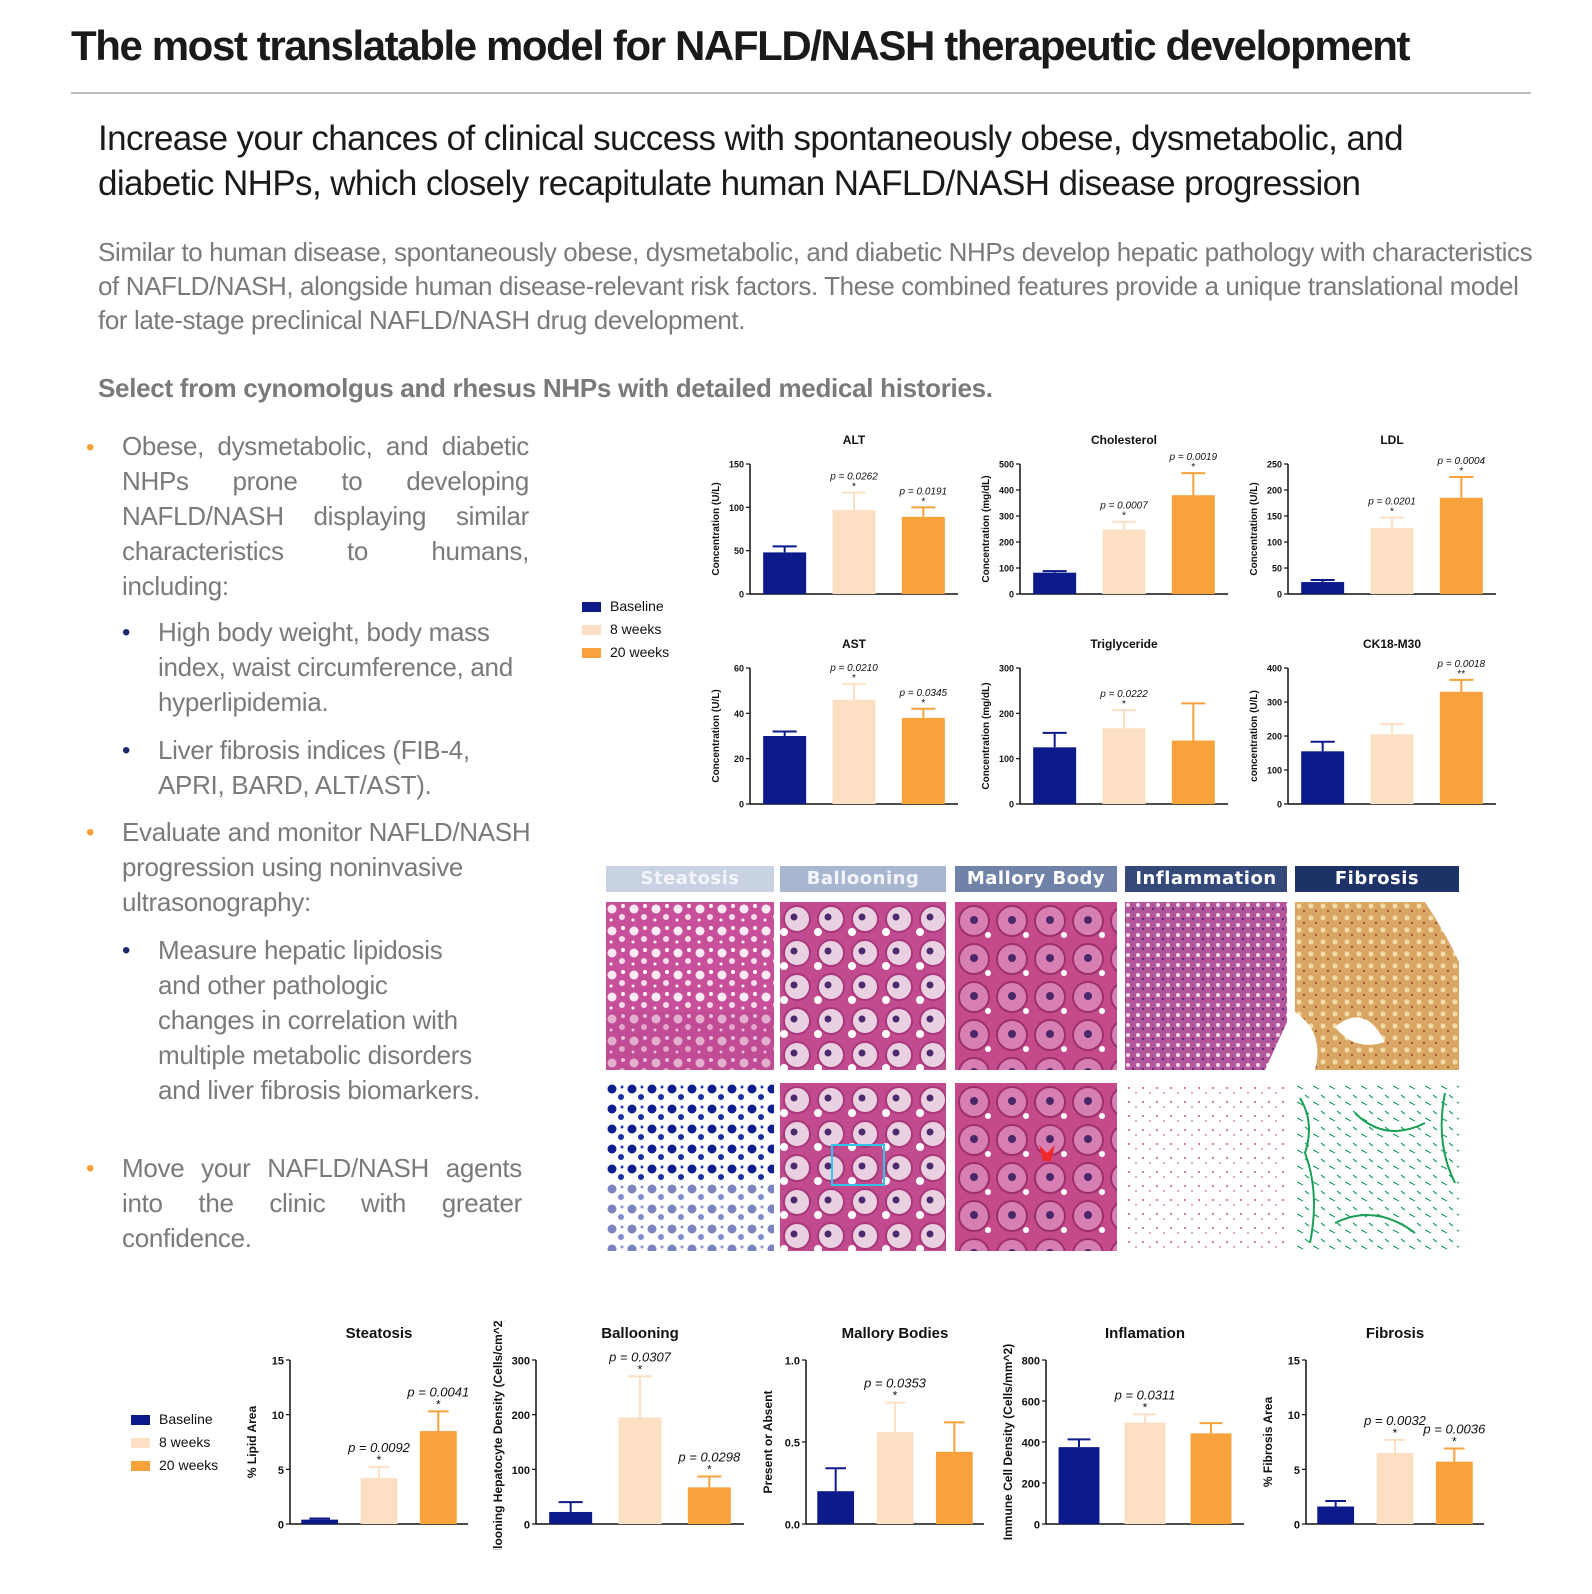 This screenshot has width=1592, height=1594. Describe the element at coordinates (854, 440) in the screenshot. I see `chart-title: ALT` at that location.